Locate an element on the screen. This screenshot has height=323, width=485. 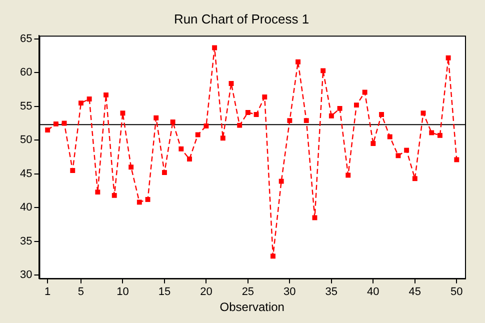
x-tick-label: 25 is located at coordinates (248, 292).